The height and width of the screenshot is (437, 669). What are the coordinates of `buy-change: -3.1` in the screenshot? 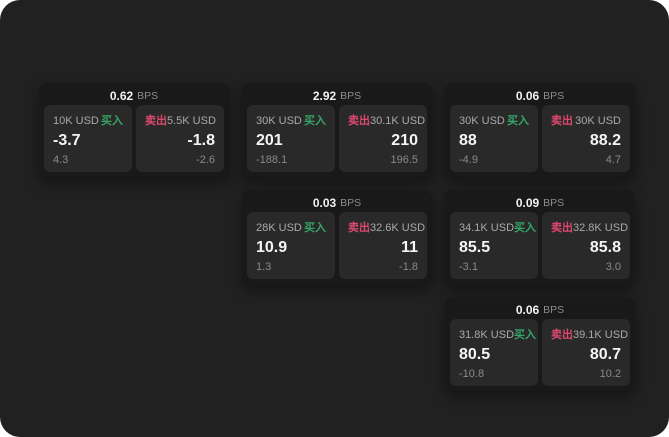 It's located at (468, 267).